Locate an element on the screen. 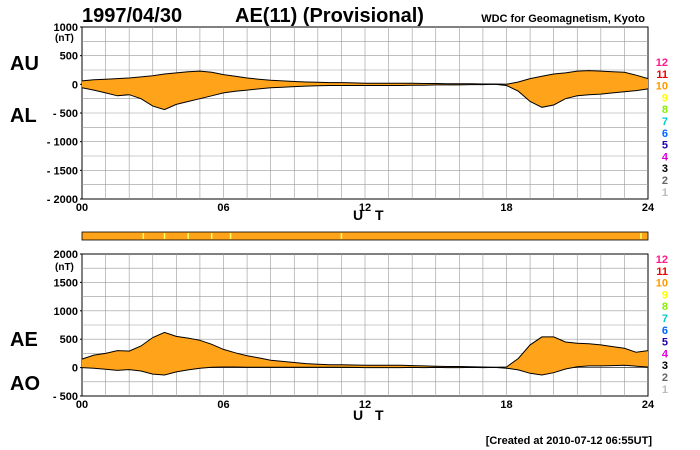  al-line is located at coordinates (365, 97).